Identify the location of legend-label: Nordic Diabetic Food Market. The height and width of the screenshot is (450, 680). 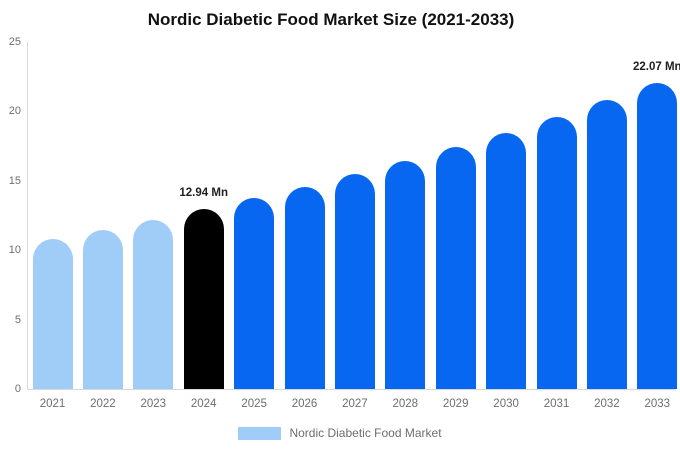
(365, 433).